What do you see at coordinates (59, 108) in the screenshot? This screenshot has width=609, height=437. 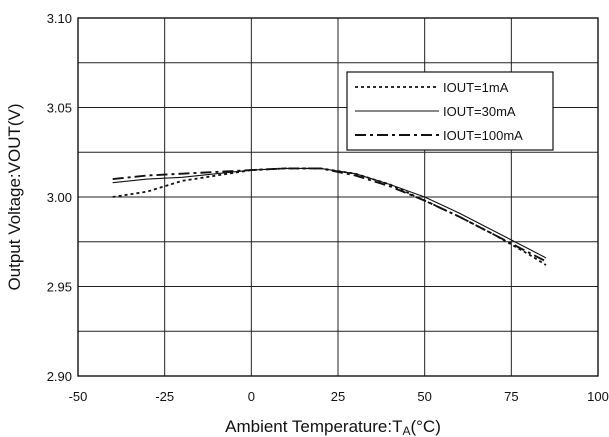 I see `y-tick-label: 3.05` at bounding box center [59, 108].